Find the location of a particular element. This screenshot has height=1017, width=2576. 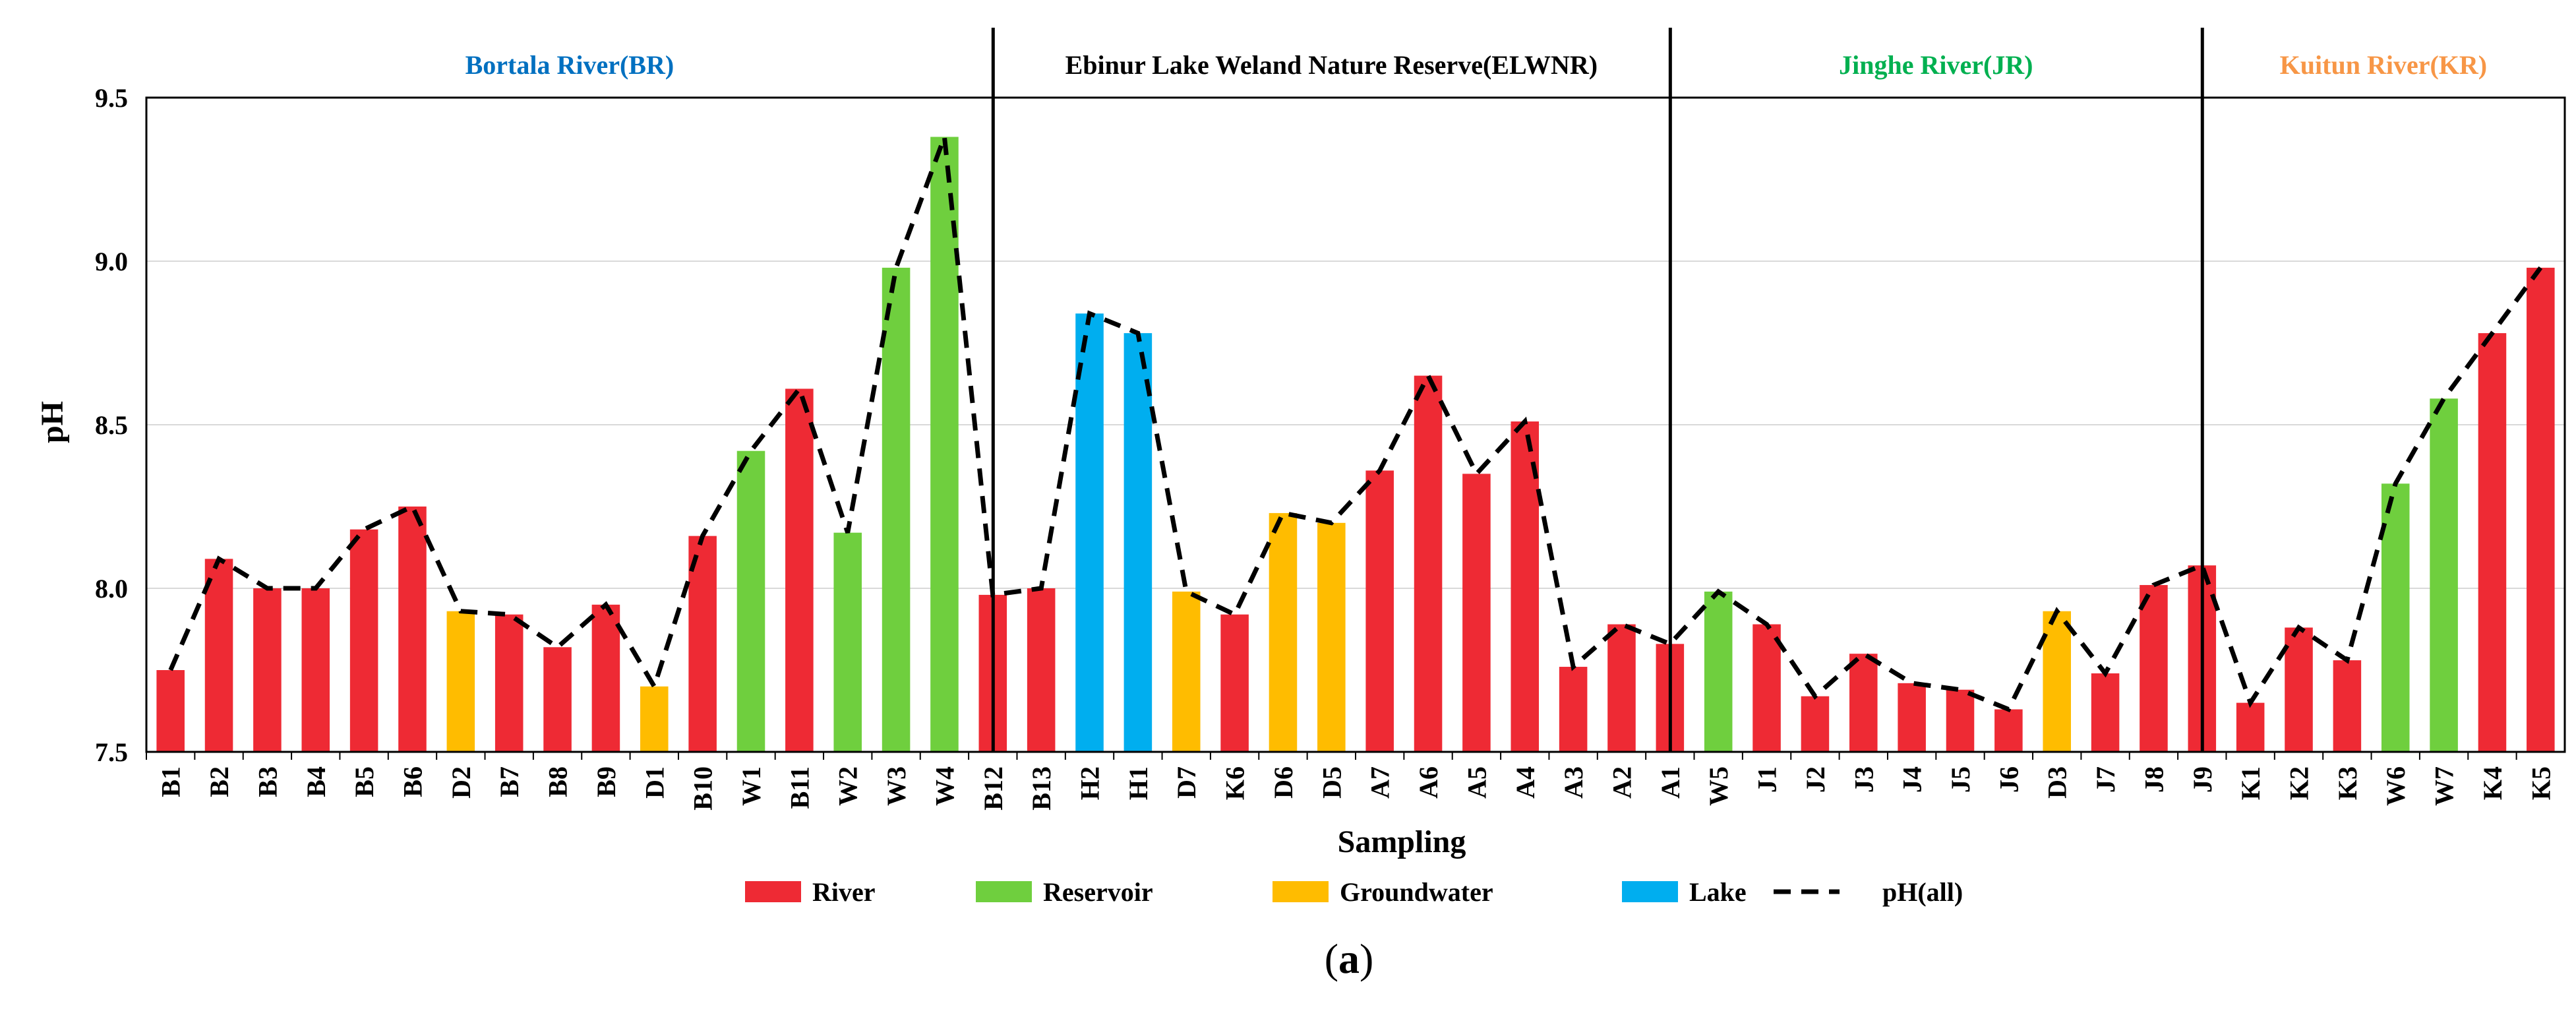

bar-K3 is located at coordinates (2347, 706).